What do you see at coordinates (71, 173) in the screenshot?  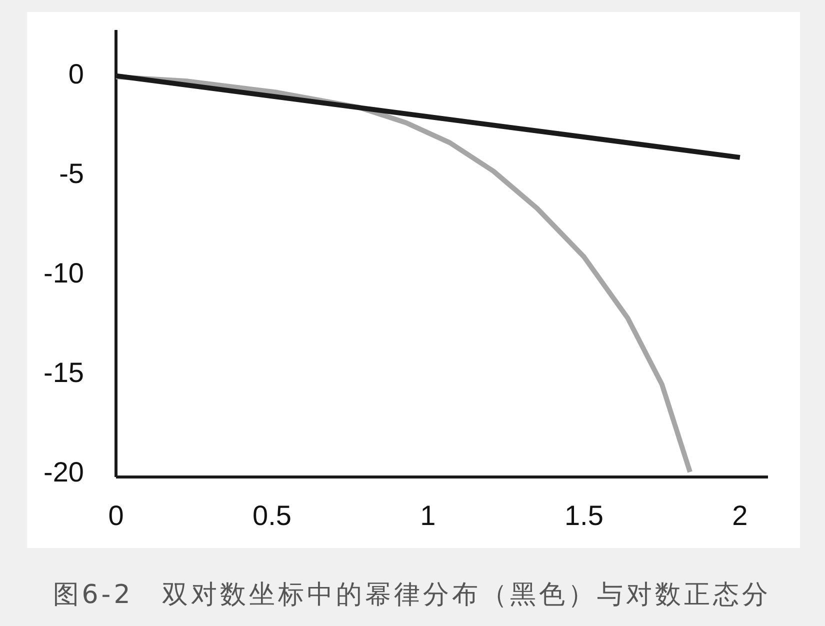 I see `y-tick-label: -5` at bounding box center [71, 173].